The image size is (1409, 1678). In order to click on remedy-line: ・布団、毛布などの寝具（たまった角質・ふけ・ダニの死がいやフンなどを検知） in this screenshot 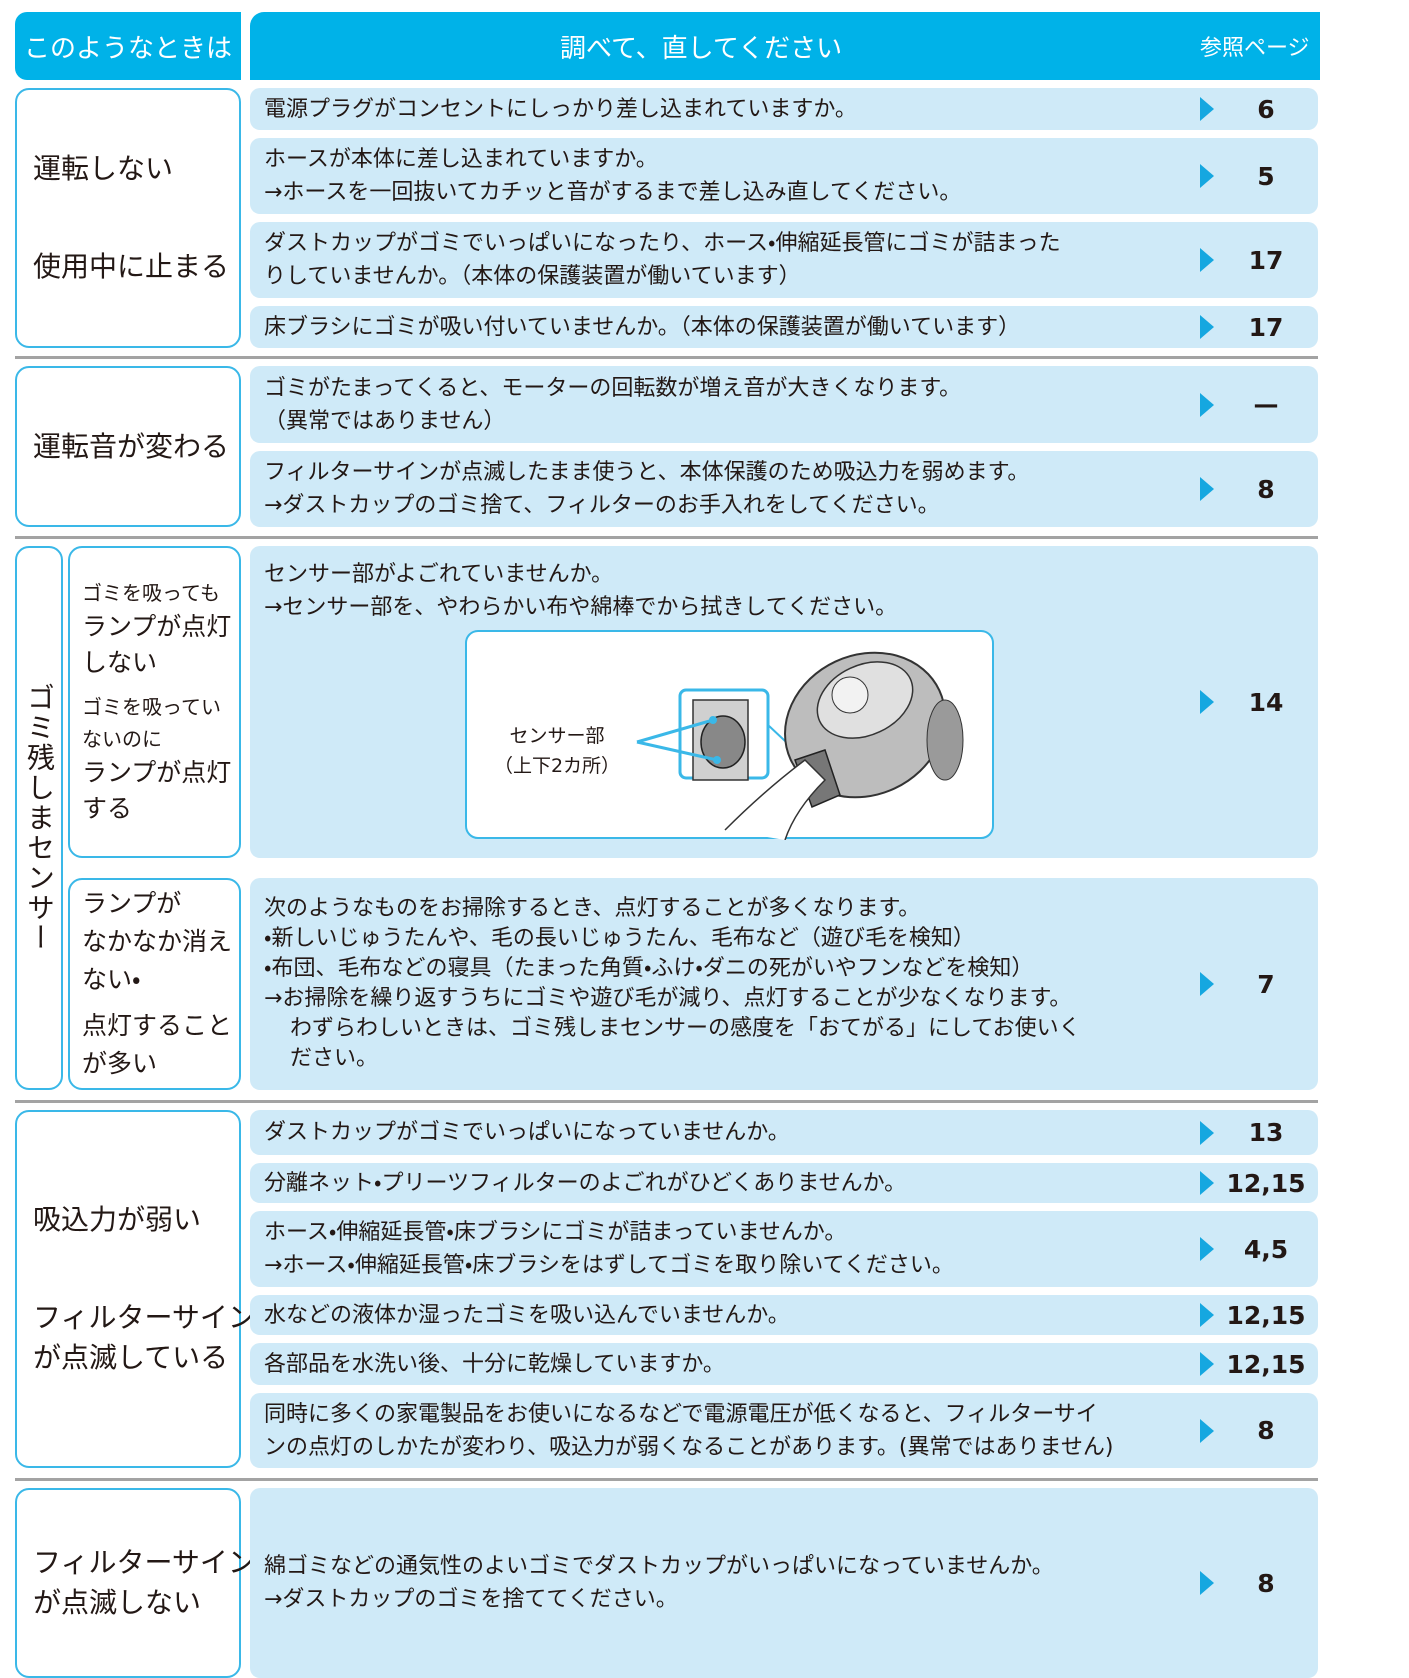, I will do `click(649, 968)`.